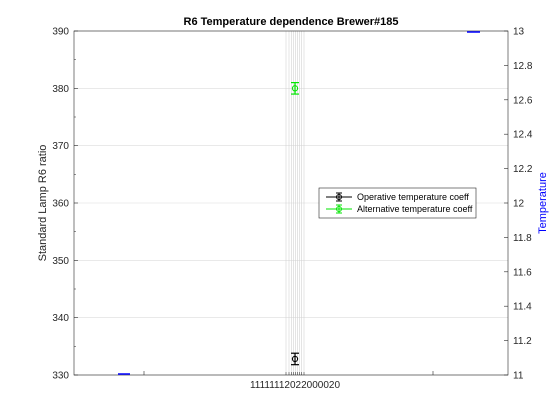  What do you see at coordinates (415, 209) in the screenshot?
I see `legend-label-alternative: Alternative temperature coeff` at bounding box center [415, 209].